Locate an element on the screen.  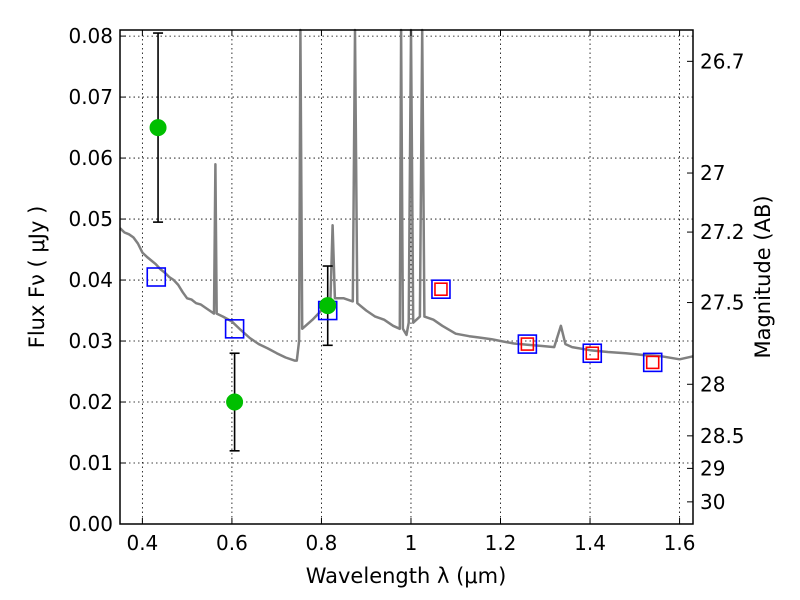
y-tick-label: 0.08 is located at coordinates (90, 36).